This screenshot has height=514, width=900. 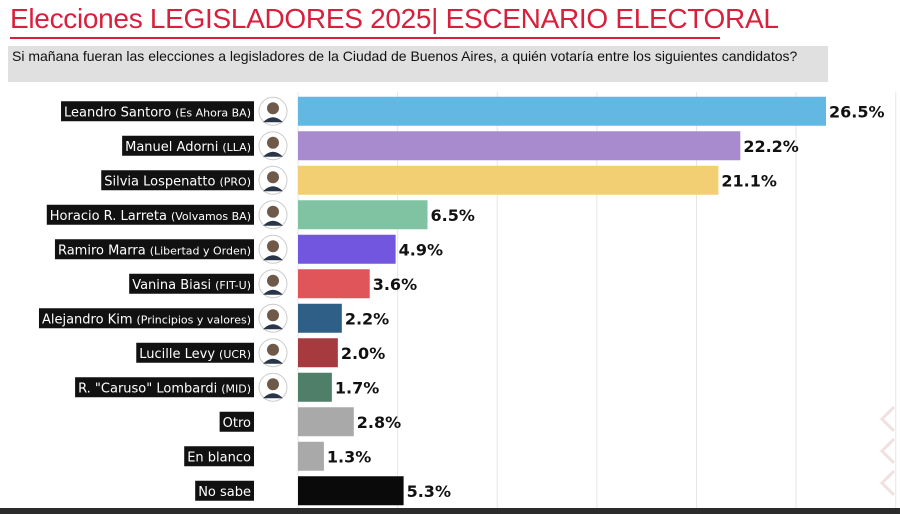 I want to click on party-name: (Libertad y Orden), so click(x=200, y=250).